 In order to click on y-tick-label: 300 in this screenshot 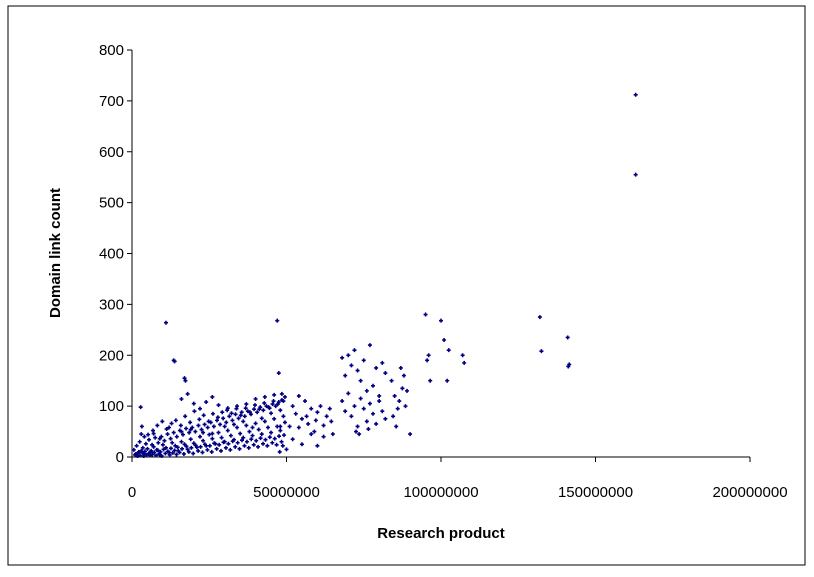, I will do `click(111, 304)`.